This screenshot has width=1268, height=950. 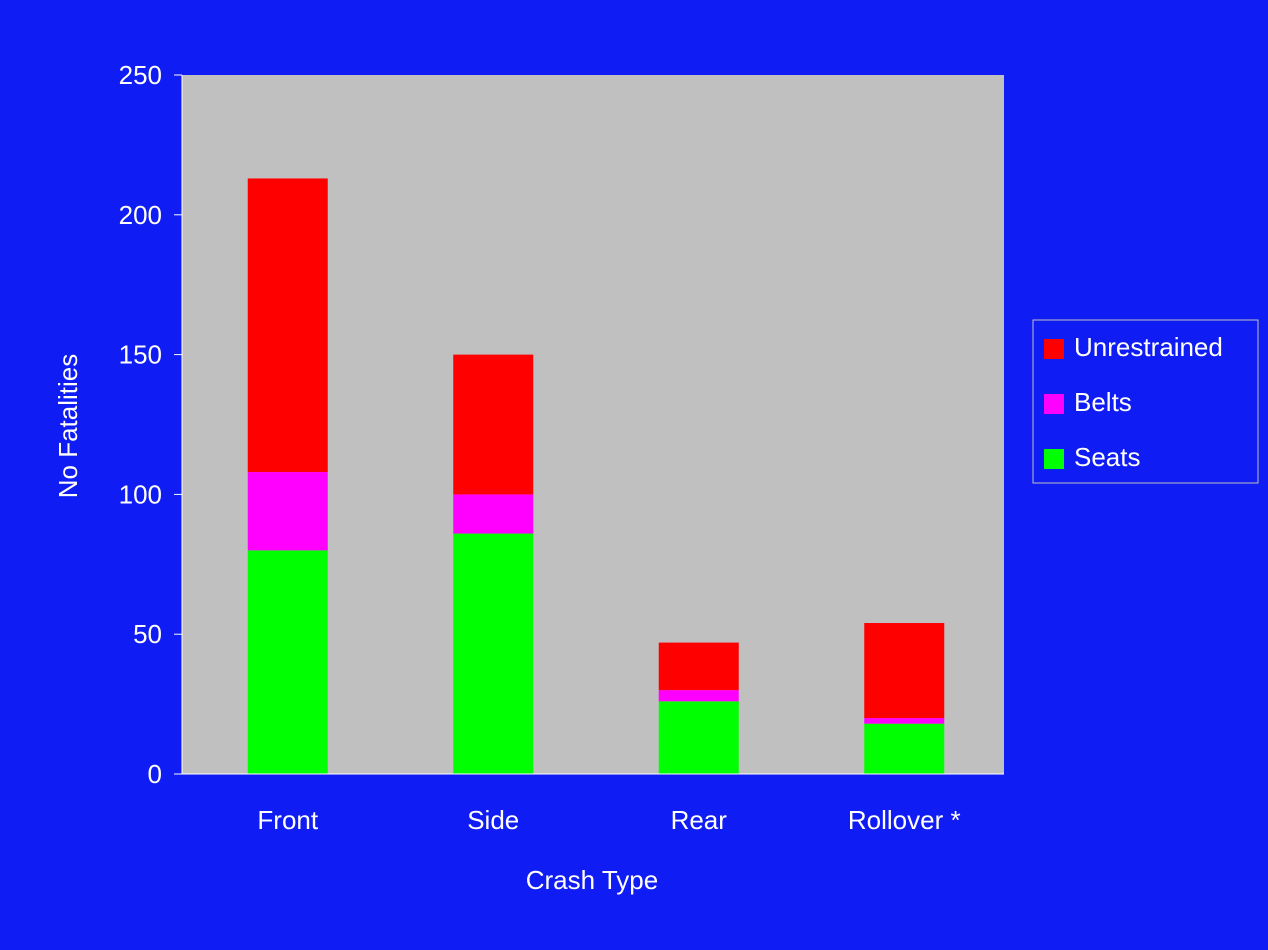 What do you see at coordinates (904, 820) in the screenshot?
I see `x-tick-label: Rollover *` at bounding box center [904, 820].